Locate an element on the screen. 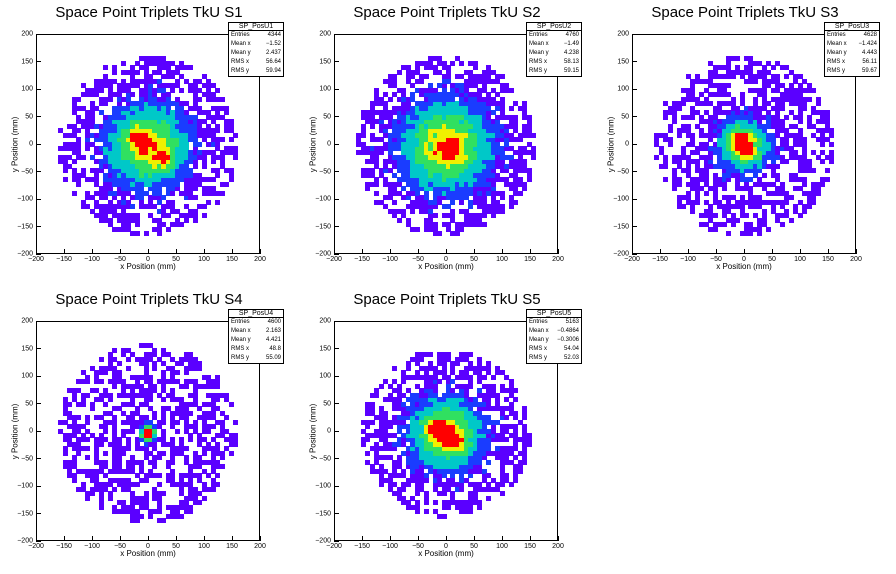 The width and height of the screenshot is (896, 574). x-tick-label: −50 is located at coordinates (120, 546).